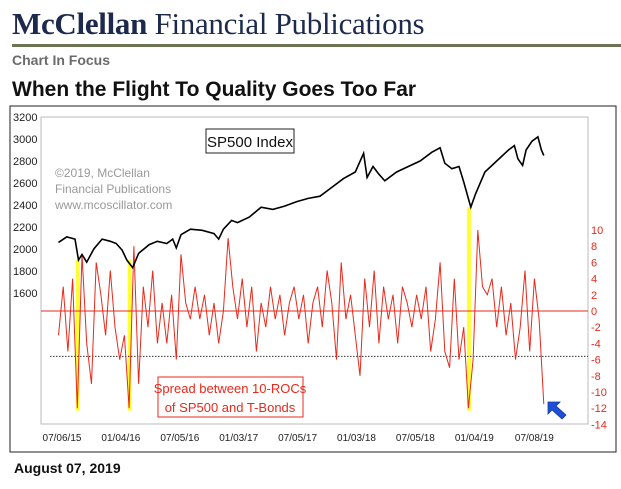 Image resolution: width=621 pixels, height=489 pixels. I want to click on left-axis-tick: 2600, so click(25, 184).